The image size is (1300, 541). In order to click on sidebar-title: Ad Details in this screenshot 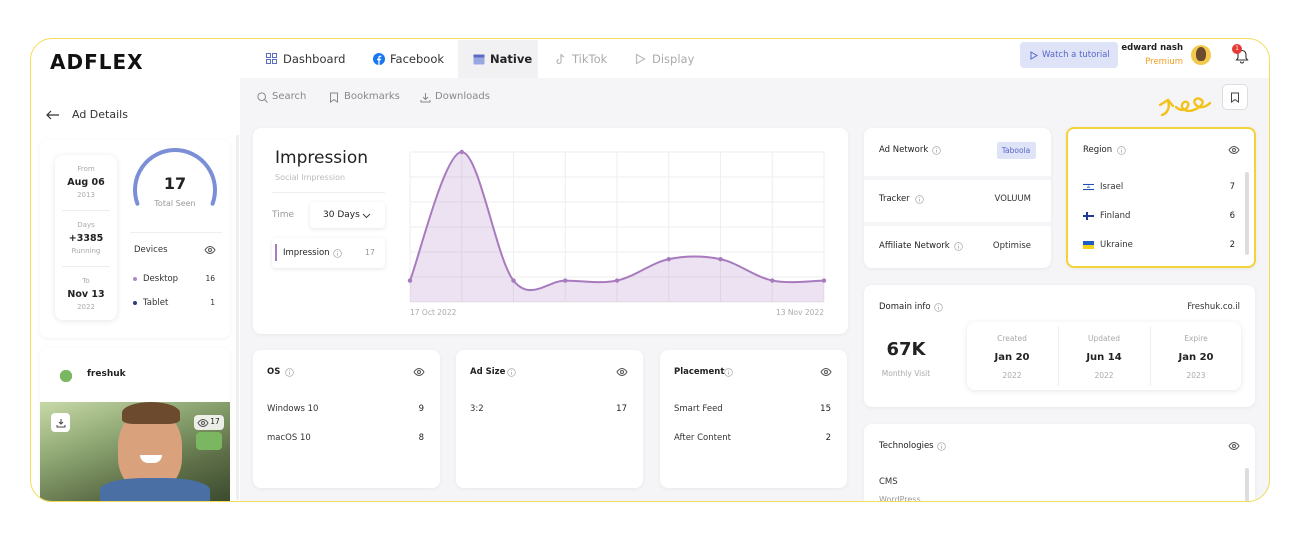, I will do `click(100, 114)`.